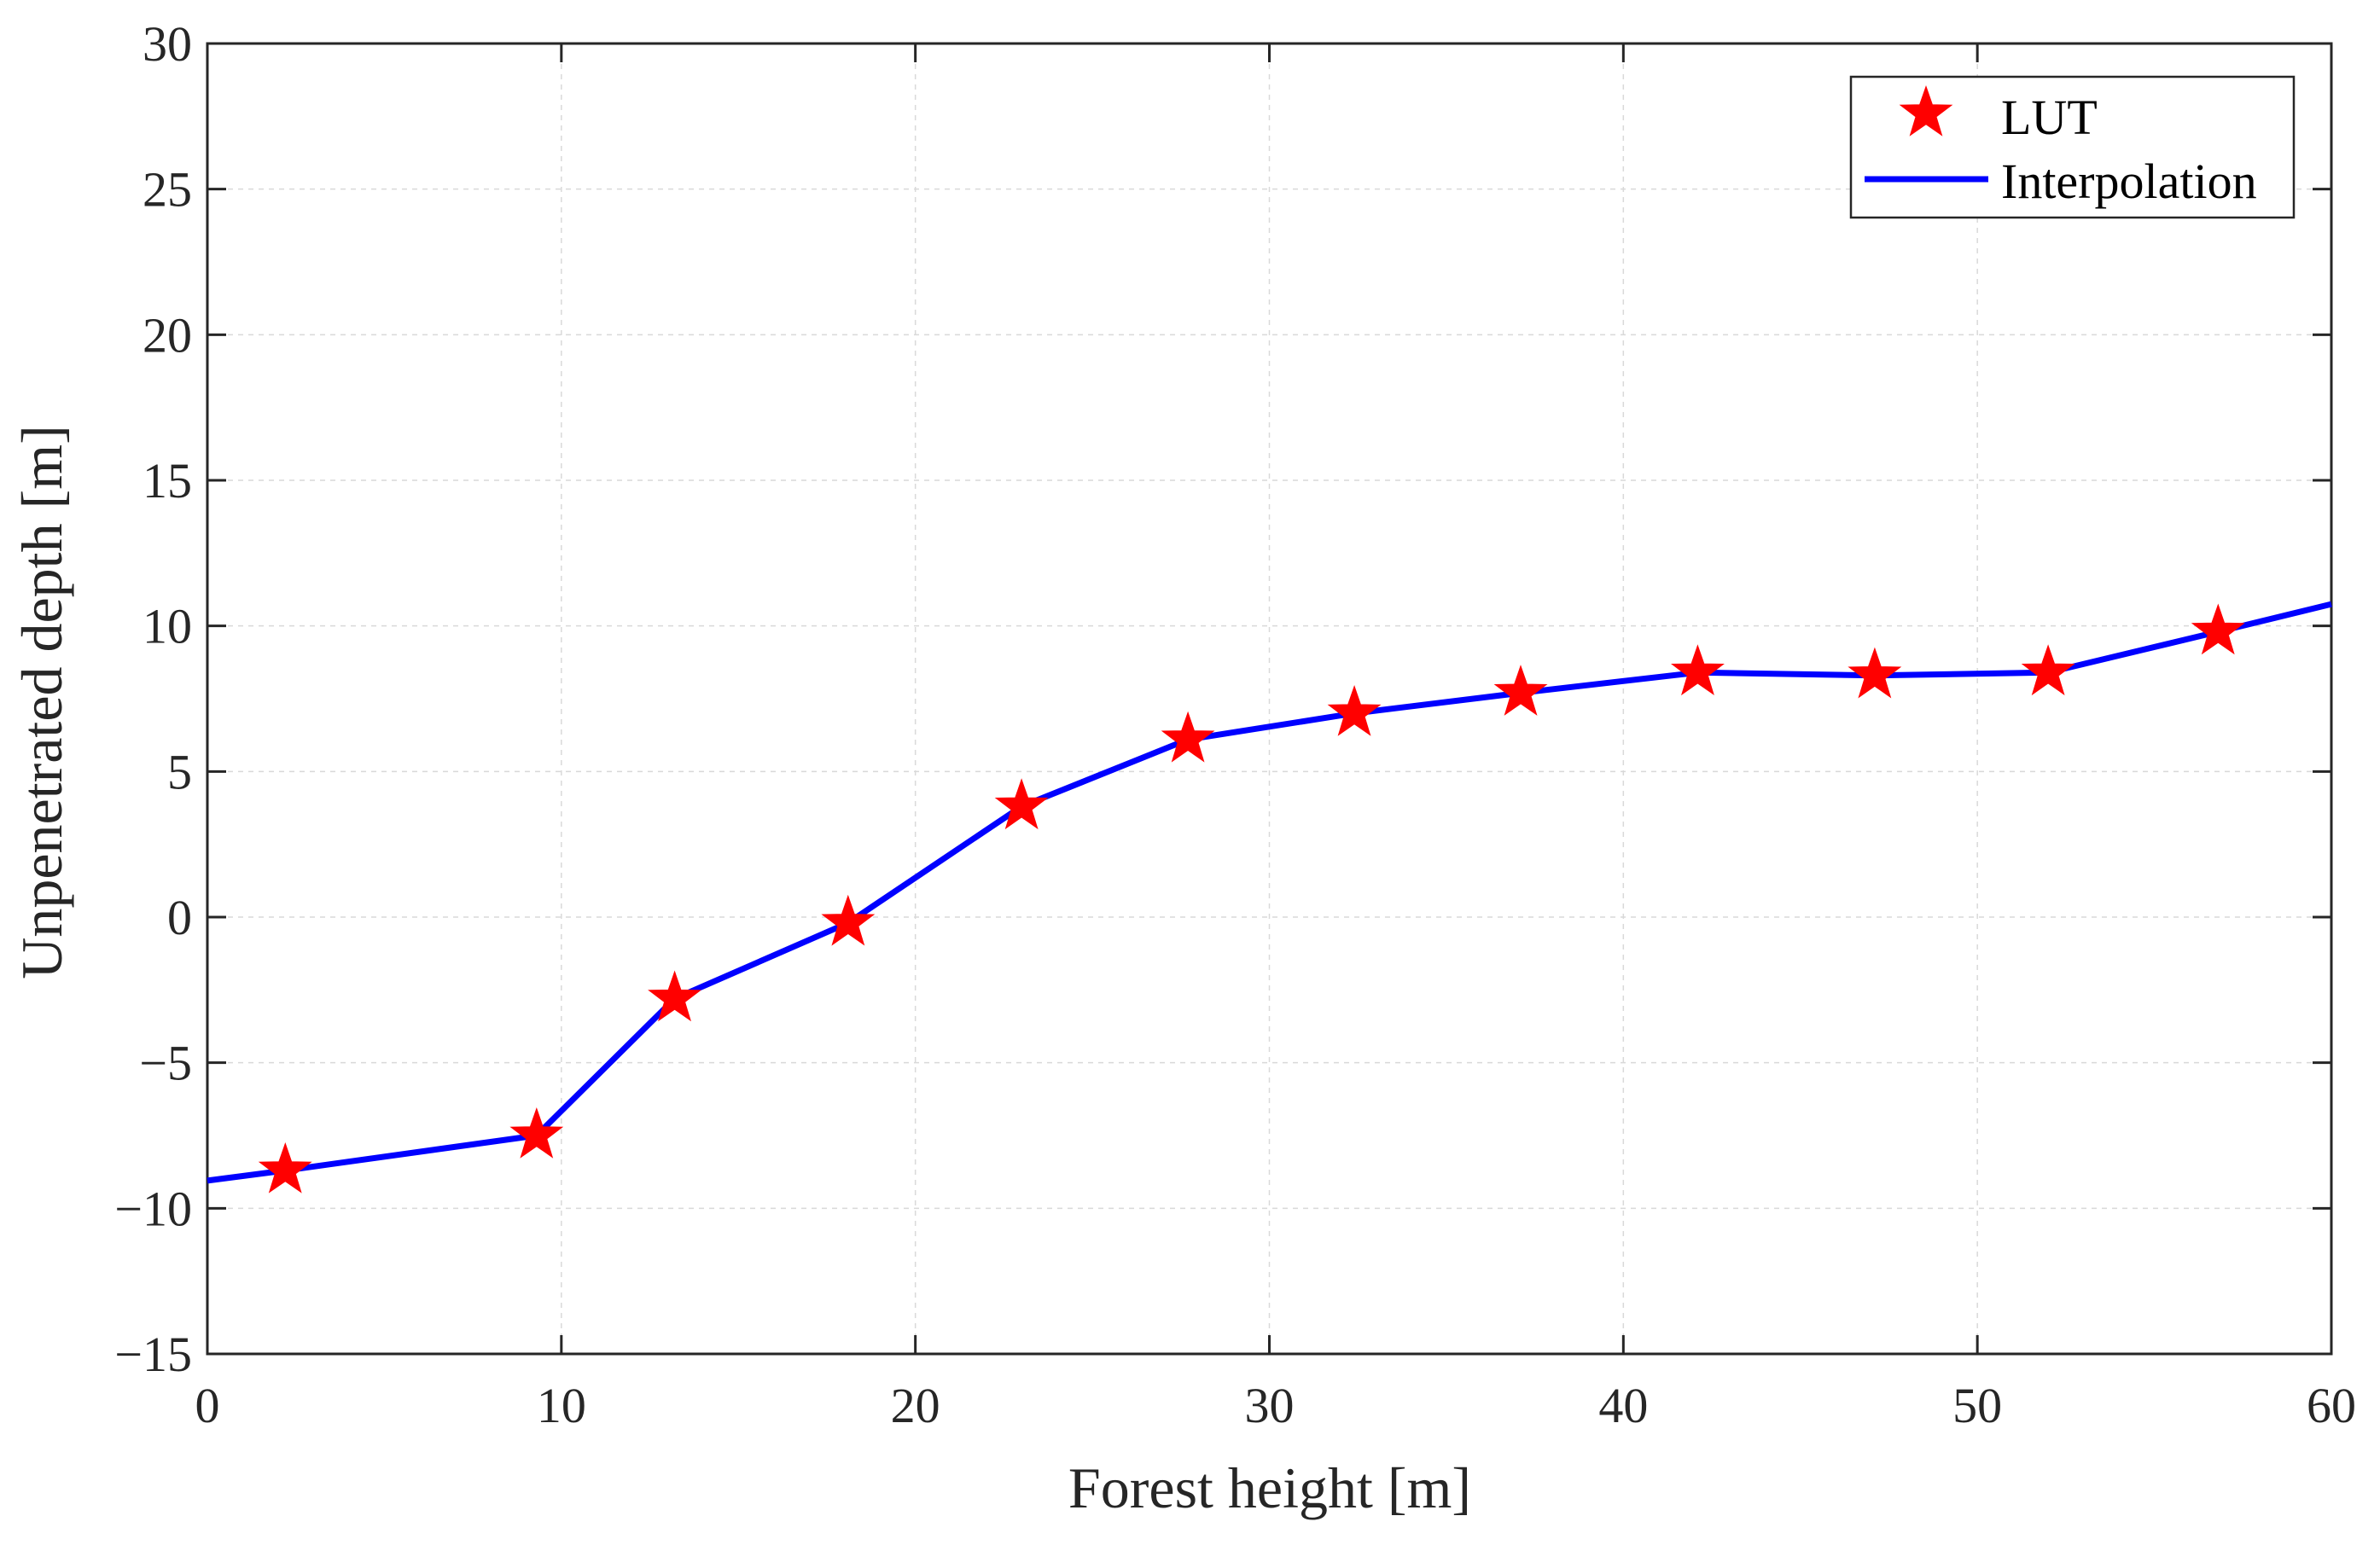  I want to click on x-tick-label: 30, so click(1270, 1405).